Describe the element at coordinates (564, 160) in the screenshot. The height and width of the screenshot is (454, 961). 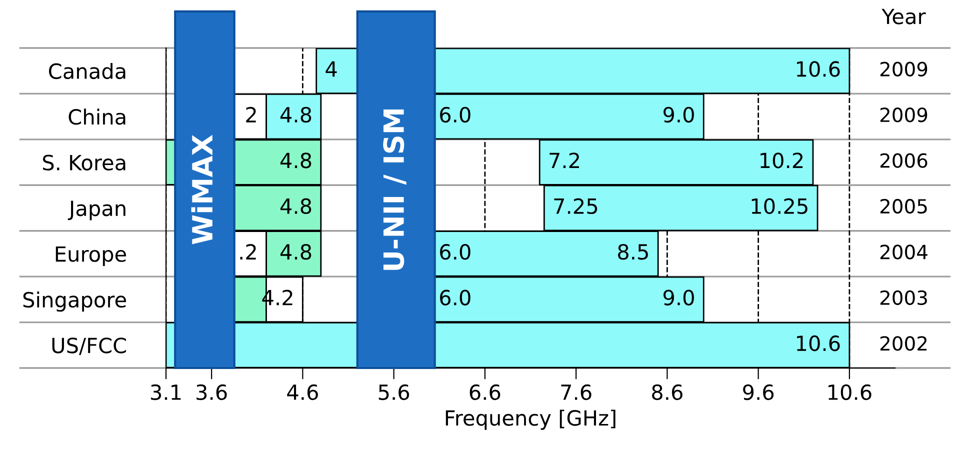
I see `annotation: 7.2` at that location.